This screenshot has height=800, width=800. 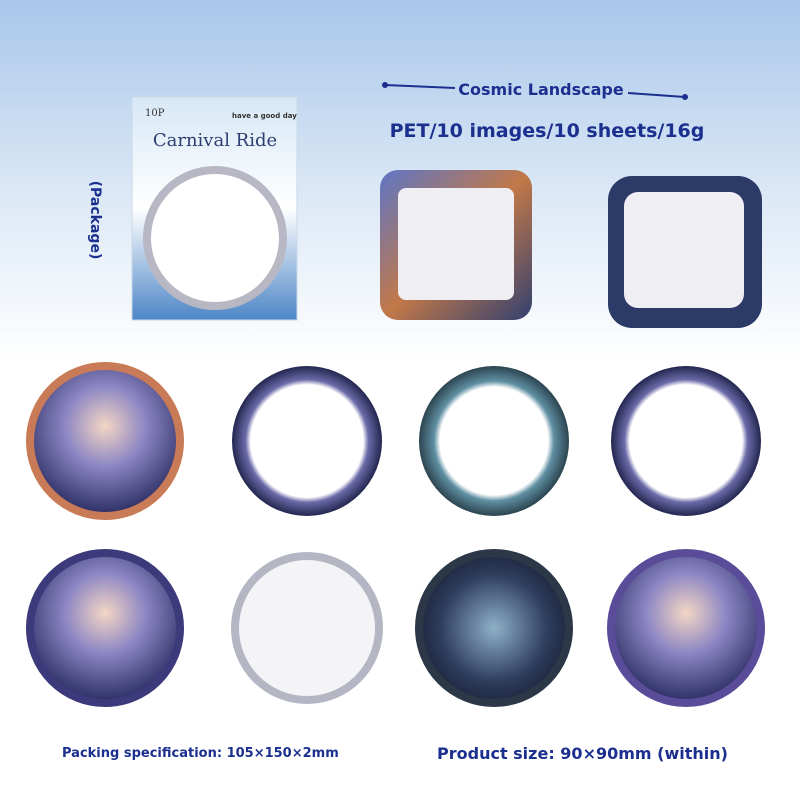 What do you see at coordinates (215, 238) in the screenshot?
I see `package-frame` at bounding box center [215, 238].